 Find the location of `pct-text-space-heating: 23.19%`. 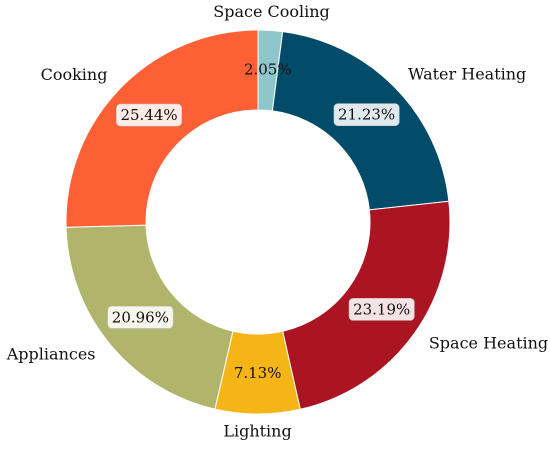

pct-text-space-heating: 23.19% is located at coordinates (381, 309).